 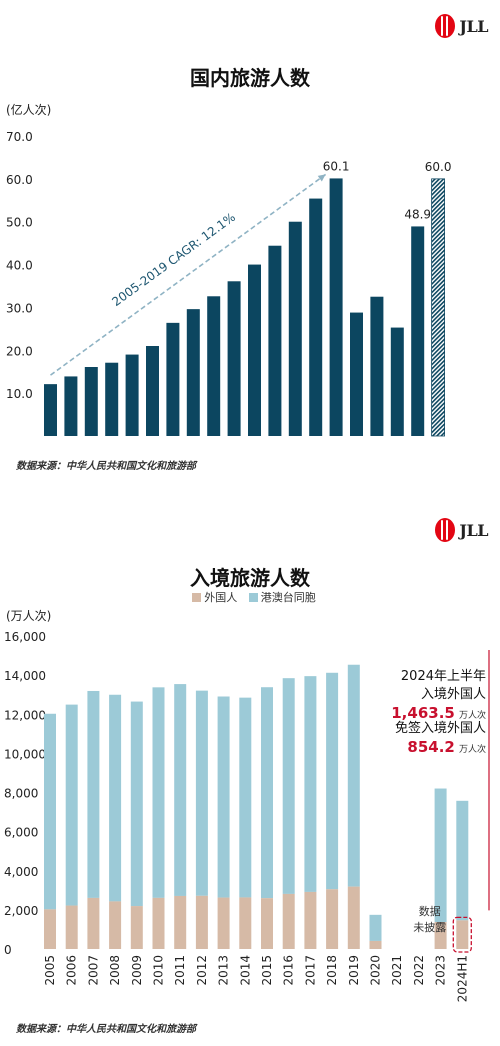 What do you see at coordinates (310, 920) in the screenshot?
I see `bar-foreign-2017` at bounding box center [310, 920].